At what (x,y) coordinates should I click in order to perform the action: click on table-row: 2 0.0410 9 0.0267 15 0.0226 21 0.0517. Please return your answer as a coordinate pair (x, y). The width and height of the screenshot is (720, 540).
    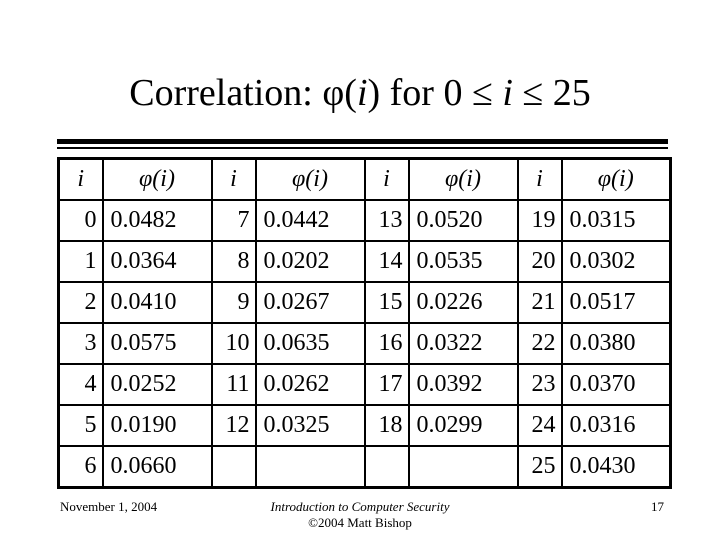
    Looking at the image, I should click on (364, 302).